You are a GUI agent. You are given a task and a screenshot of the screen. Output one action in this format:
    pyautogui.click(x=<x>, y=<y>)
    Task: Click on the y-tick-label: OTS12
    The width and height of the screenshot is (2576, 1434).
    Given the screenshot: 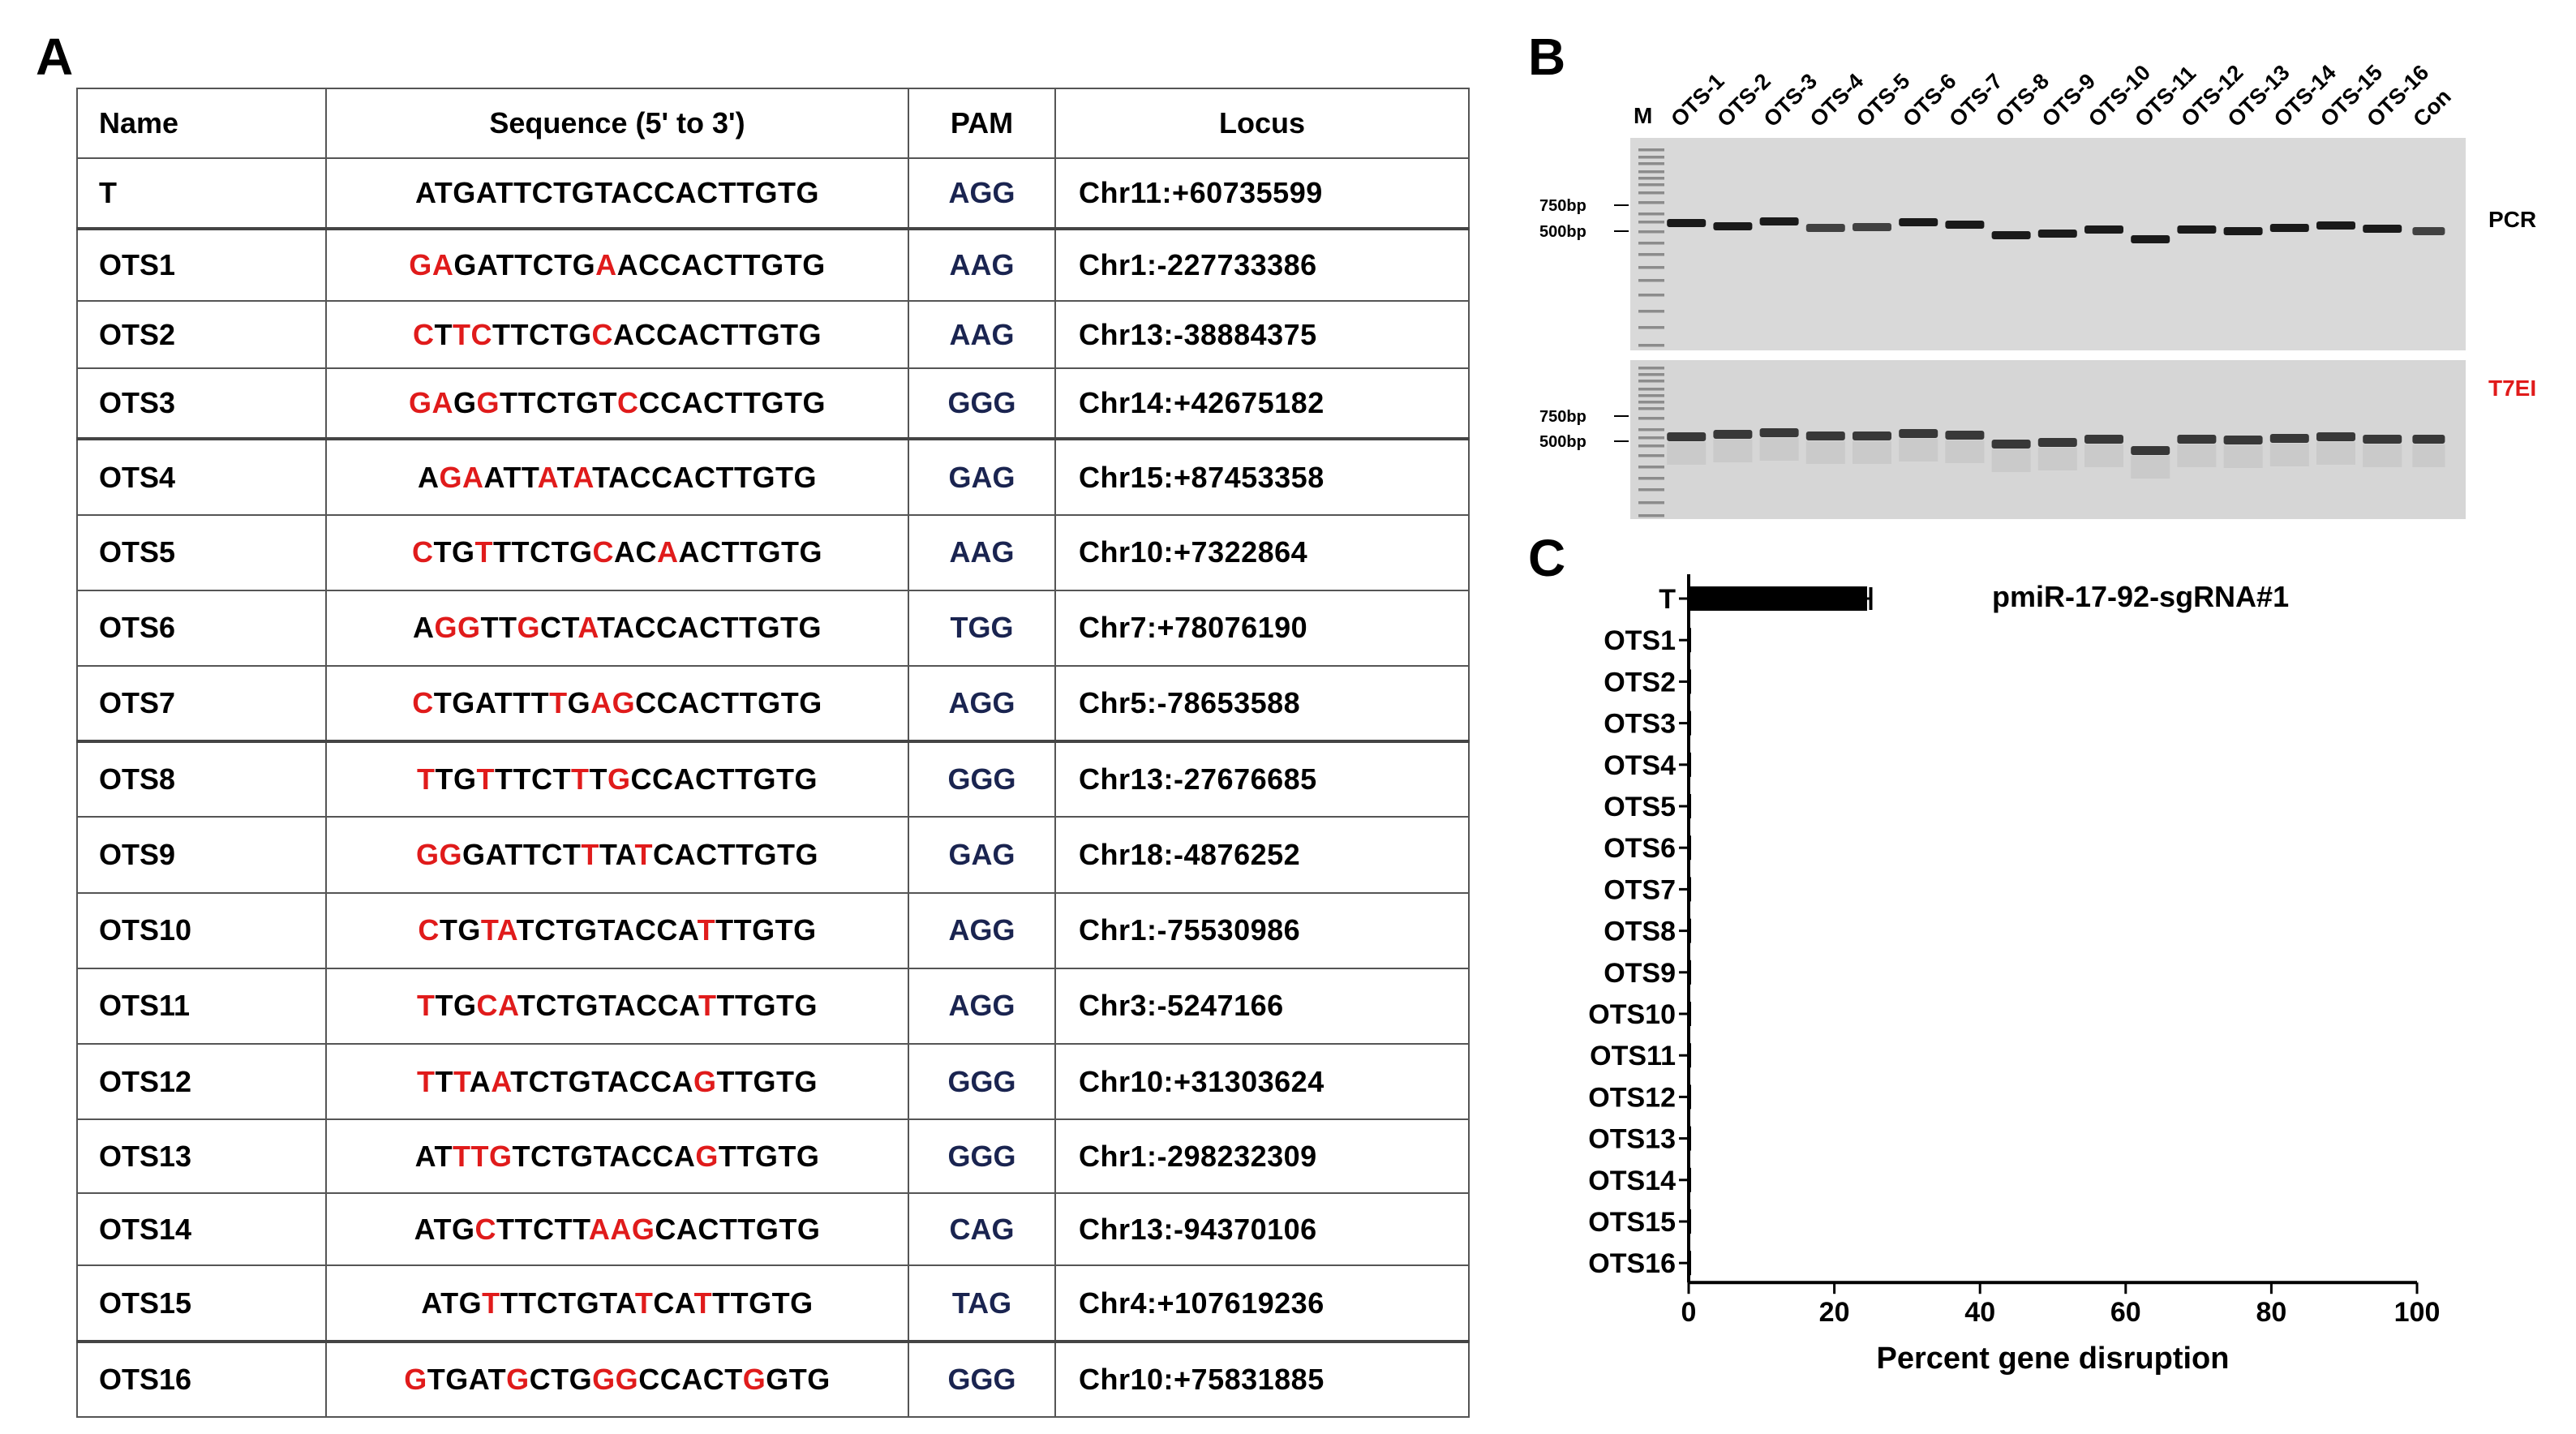 What is the action you would take?
    pyautogui.click(x=1632, y=1097)
    